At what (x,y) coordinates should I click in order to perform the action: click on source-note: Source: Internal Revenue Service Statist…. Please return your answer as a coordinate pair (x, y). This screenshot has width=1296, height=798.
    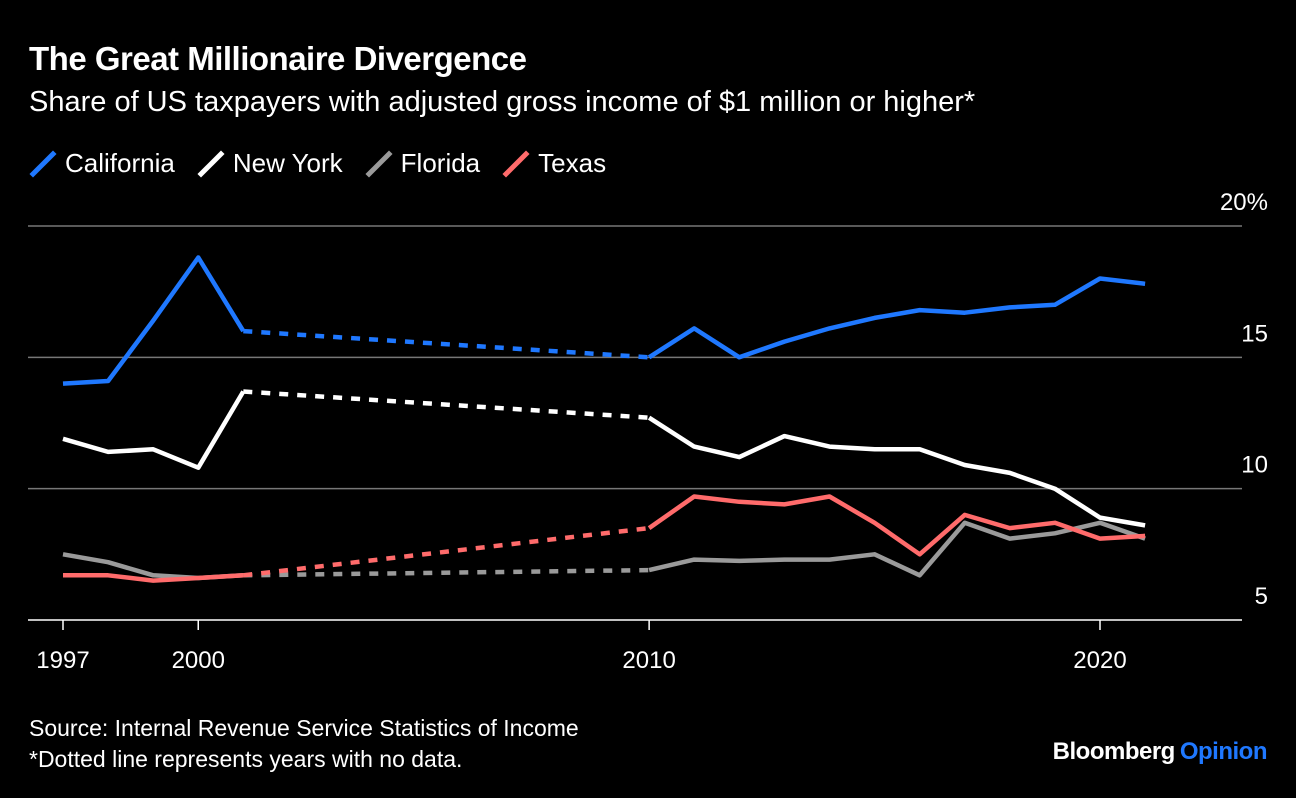
    Looking at the image, I should click on (304, 744).